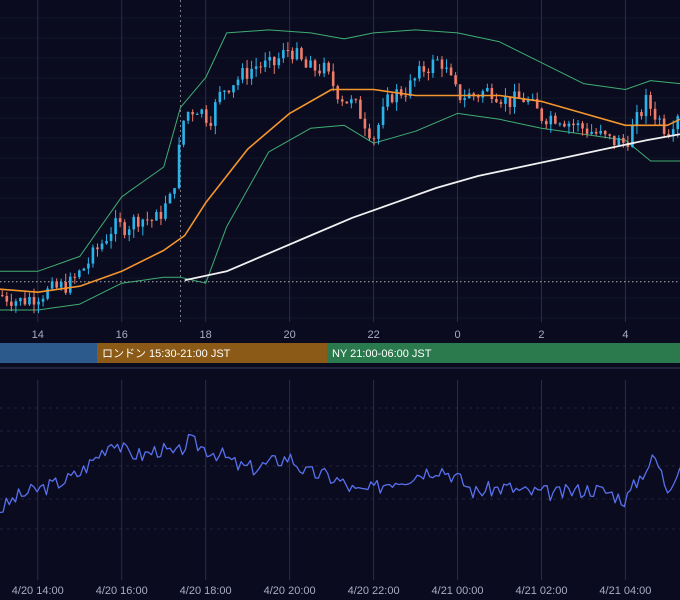 Image resolution: width=680 pixels, height=600 pixels. Describe the element at coordinates (166, 354) in the screenshot. I see `session-label: ロンドン 15:30-21:00 JST` at that location.